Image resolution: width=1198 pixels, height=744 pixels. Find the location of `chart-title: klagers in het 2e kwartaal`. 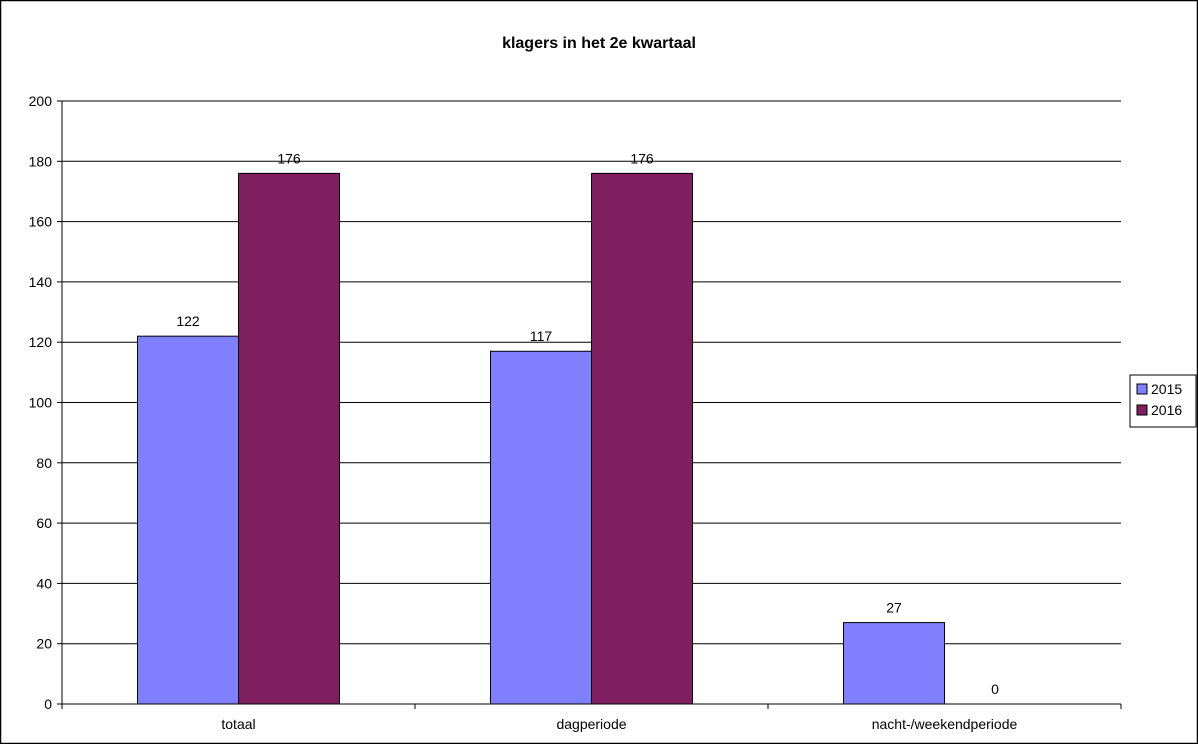

chart-title: klagers in het 2e kwartaal is located at coordinates (599, 43).